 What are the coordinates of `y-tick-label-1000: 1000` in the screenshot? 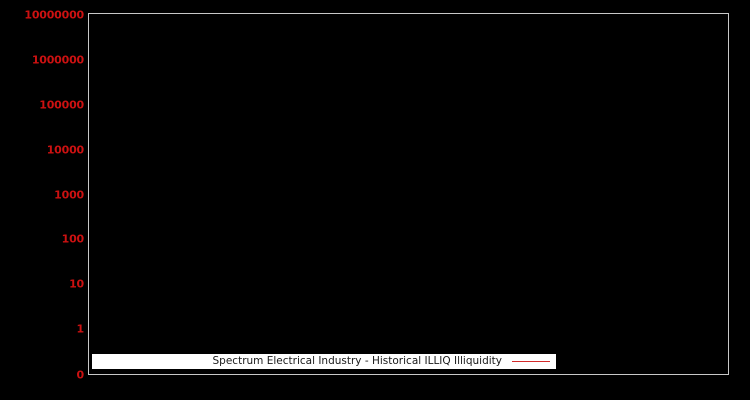 It's located at (69, 195).